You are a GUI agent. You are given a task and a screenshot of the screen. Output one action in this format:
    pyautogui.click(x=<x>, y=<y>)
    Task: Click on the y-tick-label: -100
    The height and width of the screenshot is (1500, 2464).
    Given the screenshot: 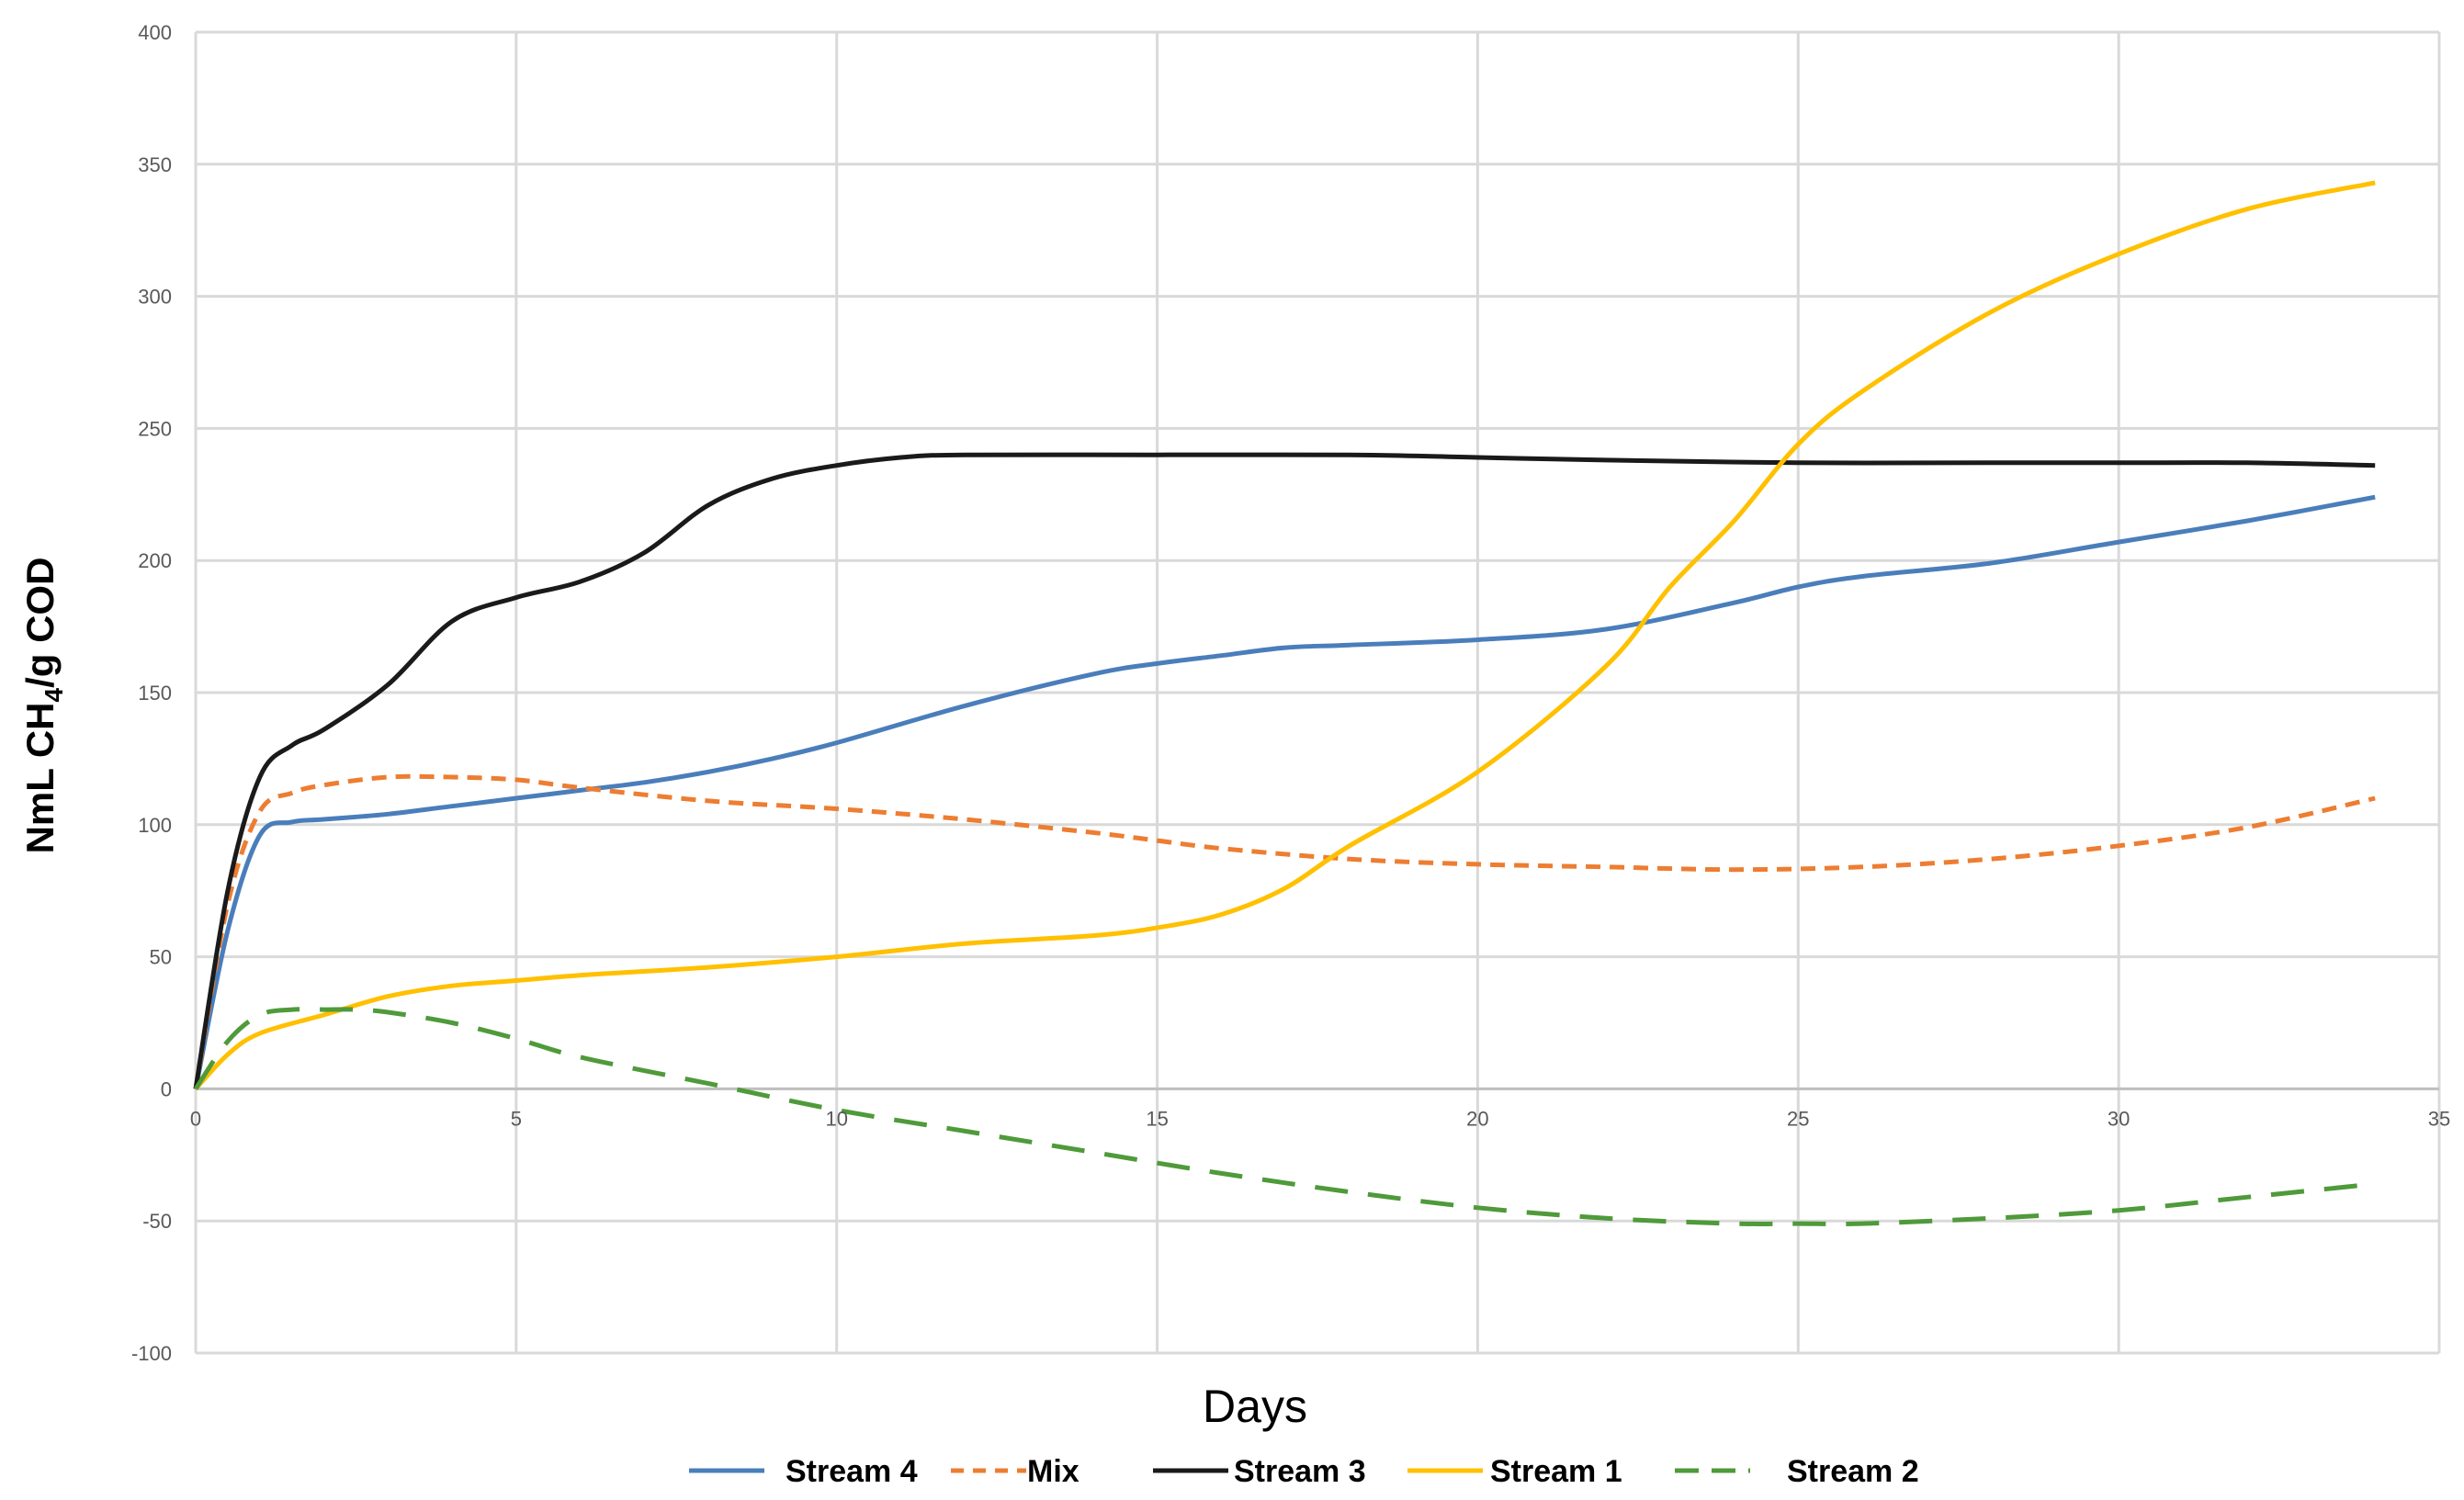 What is the action you would take?
    pyautogui.click(x=151, y=1353)
    